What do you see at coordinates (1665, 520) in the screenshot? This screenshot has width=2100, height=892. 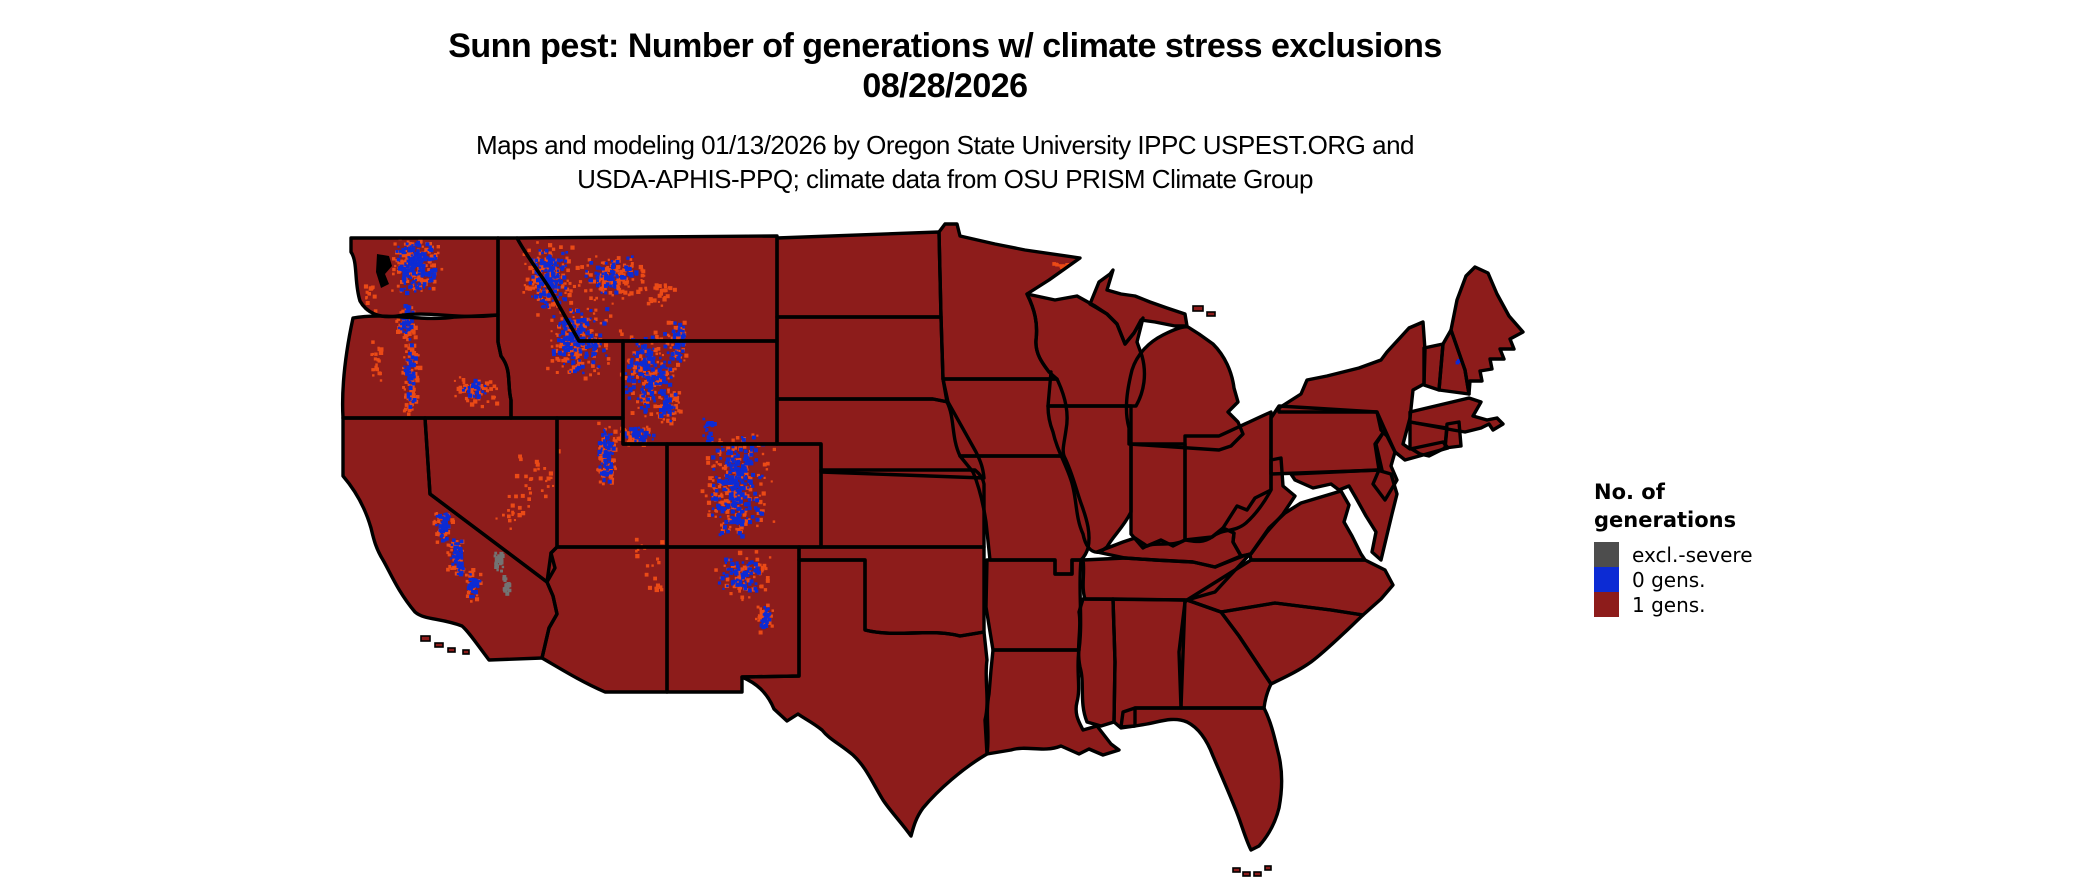 I see `legend-title-line2: generations` at bounding box center [1665, 520].